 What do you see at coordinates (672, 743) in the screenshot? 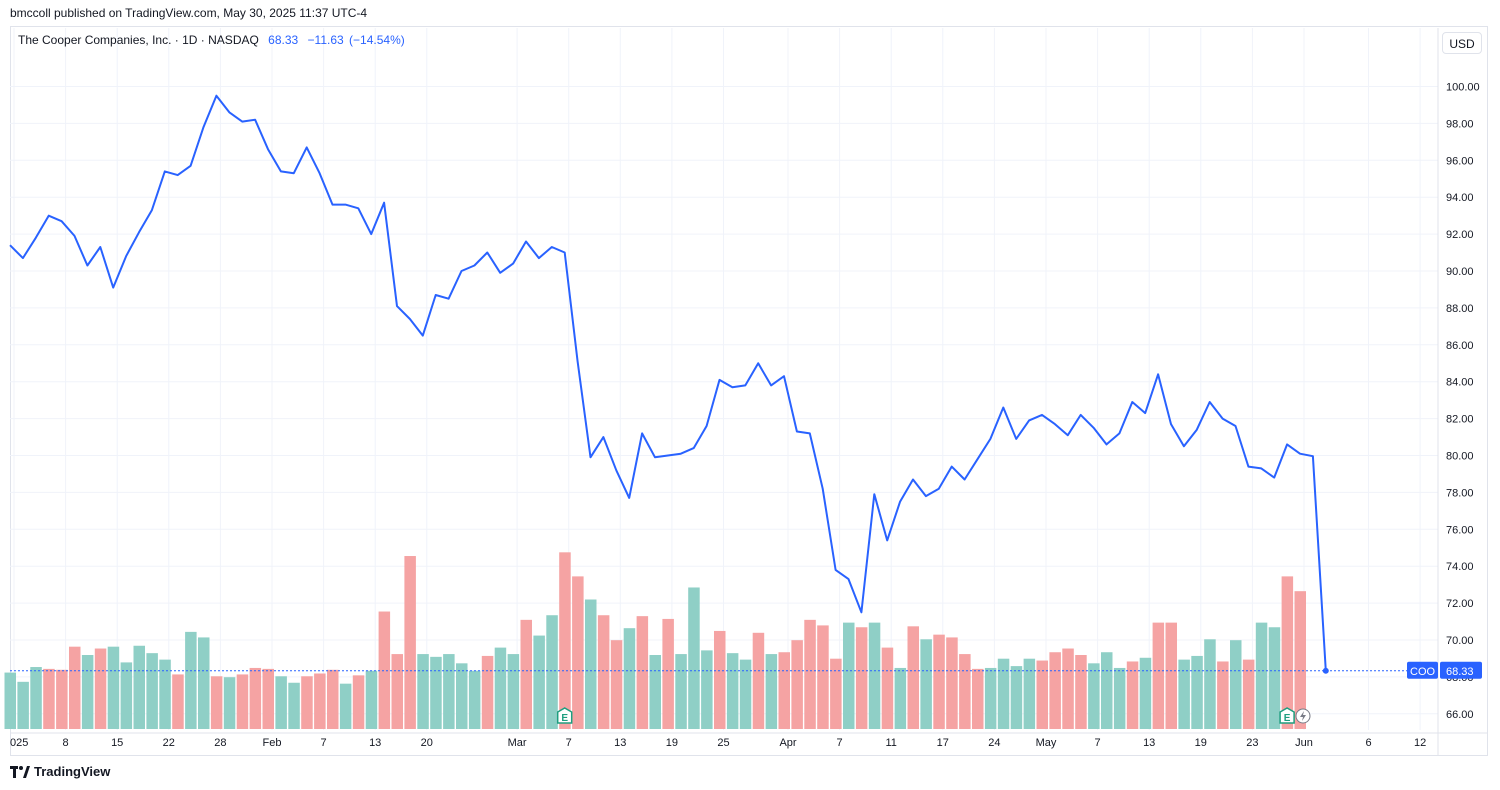
I see `x-tick-label: 19` at bounding box center [672, 743].